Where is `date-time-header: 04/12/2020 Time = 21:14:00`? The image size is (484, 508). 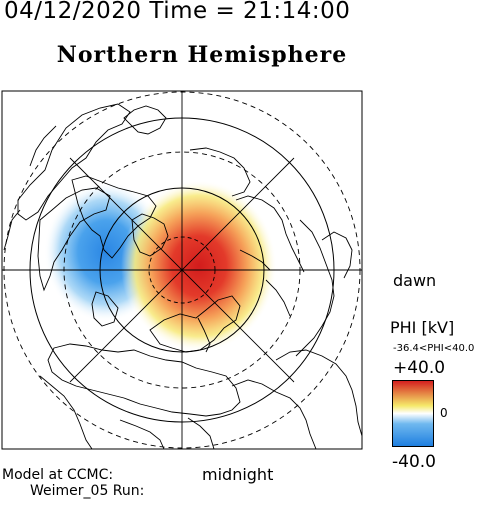
date-time-header: 04/12/2020 Time = 21:14:00 is located at coordinates (177, 12).